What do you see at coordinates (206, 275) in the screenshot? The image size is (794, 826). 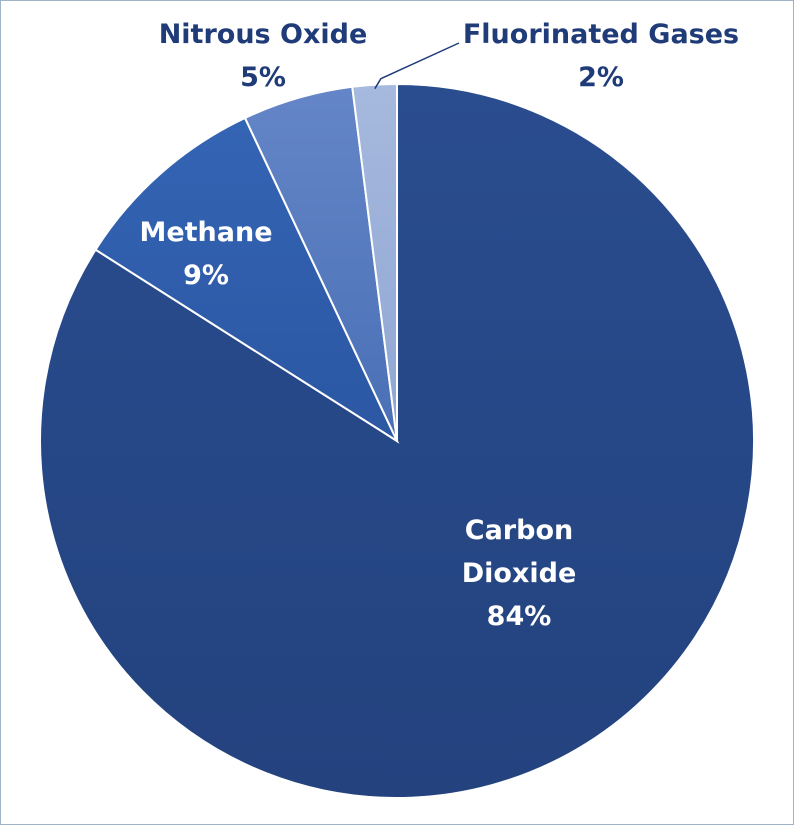 I see `slice-value-label: 9%` at bounding box center [206, 275].